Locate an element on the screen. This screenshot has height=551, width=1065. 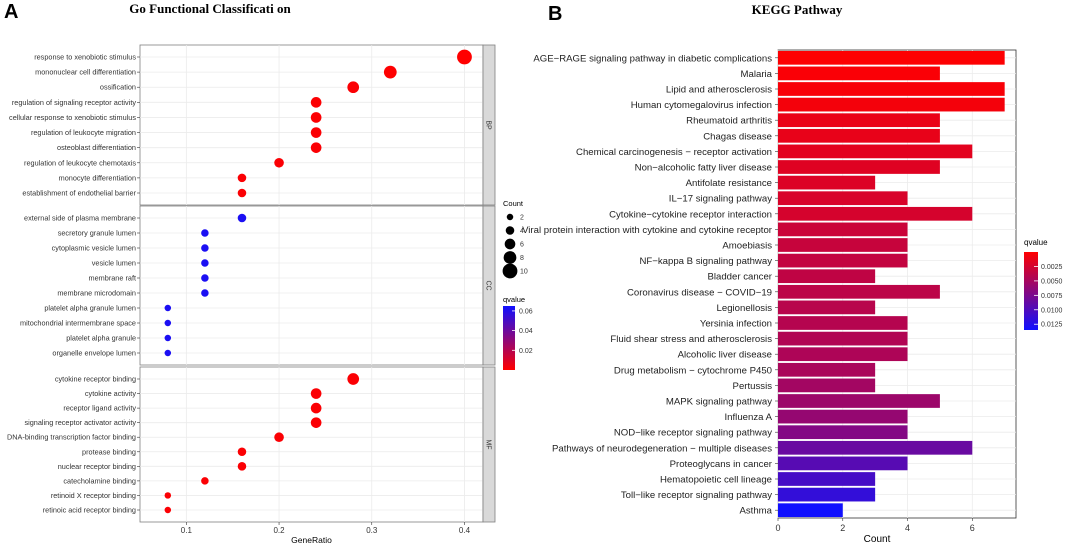
kegg-category-label: Asthma is located at coordinates (755, 511).